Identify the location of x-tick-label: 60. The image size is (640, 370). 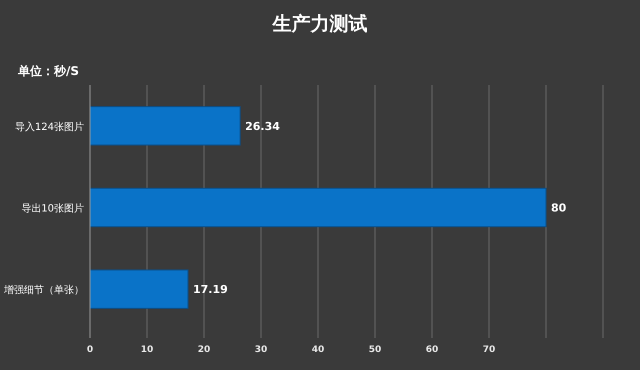
(432, 350).